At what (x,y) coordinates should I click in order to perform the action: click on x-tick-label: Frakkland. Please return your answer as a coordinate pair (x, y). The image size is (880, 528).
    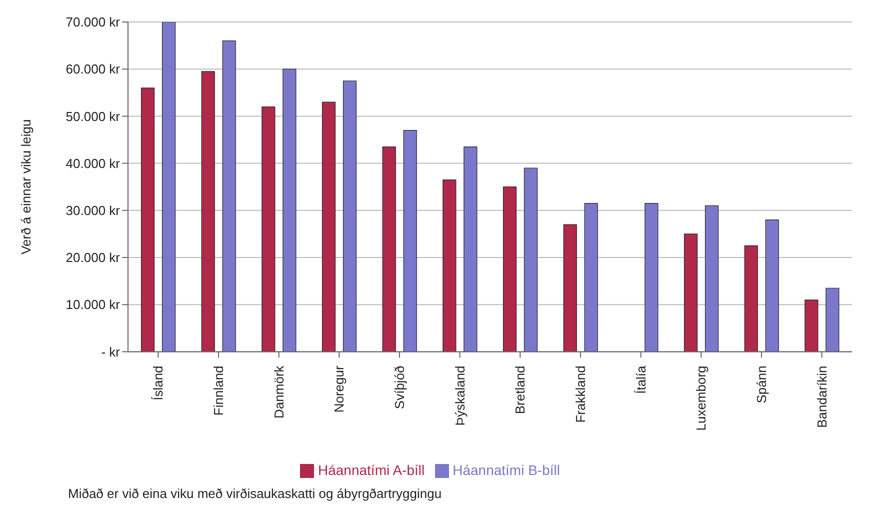
    Looking at the image, I should click on (580, 394).